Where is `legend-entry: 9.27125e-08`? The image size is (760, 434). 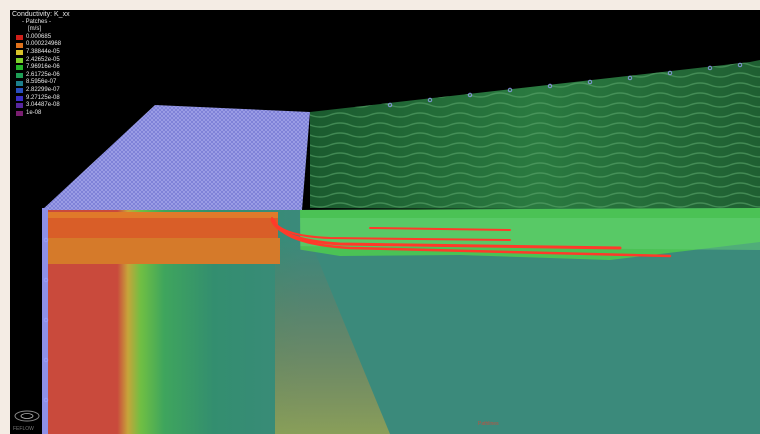
legend-entry: 9.27125e-08 is located at coordinates (41, 99).